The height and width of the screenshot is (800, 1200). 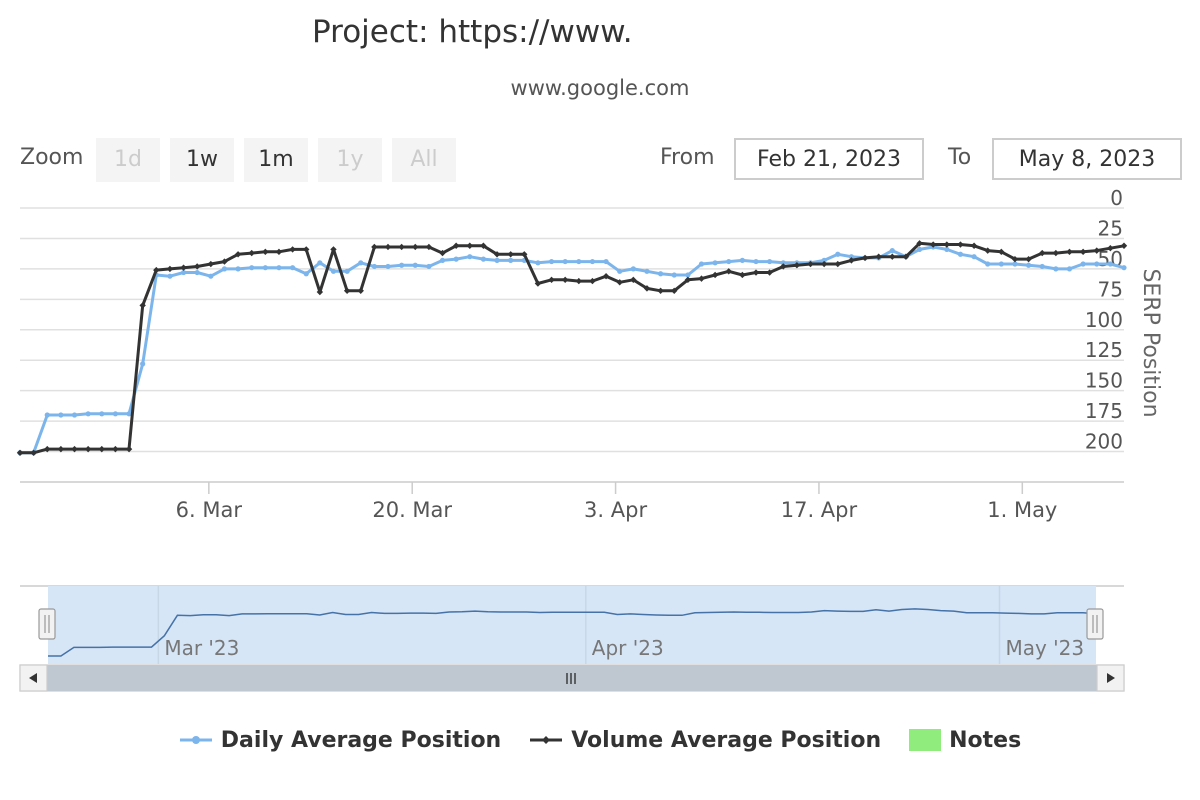 What do you see at coordinates (276, 160) in the screenshot?
I see `zoom-1m-button: 1m` at bounding box center [276, 160].